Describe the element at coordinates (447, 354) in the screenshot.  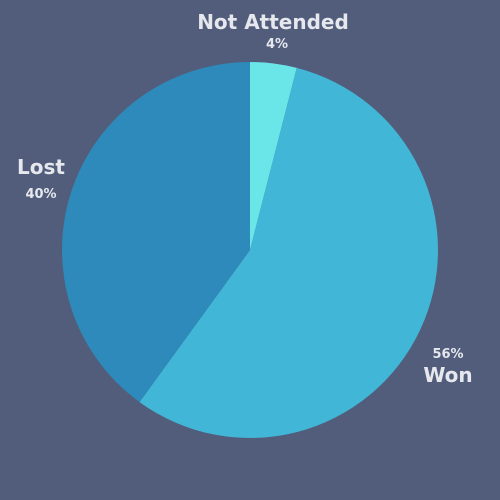
I see `slice-percent-won: 56%` at that location.